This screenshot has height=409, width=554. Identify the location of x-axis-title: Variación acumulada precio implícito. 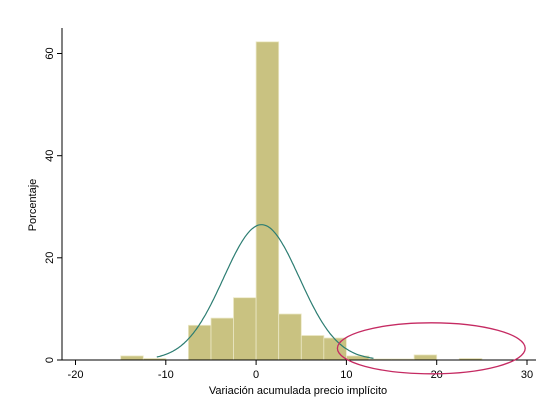
(298, 391).